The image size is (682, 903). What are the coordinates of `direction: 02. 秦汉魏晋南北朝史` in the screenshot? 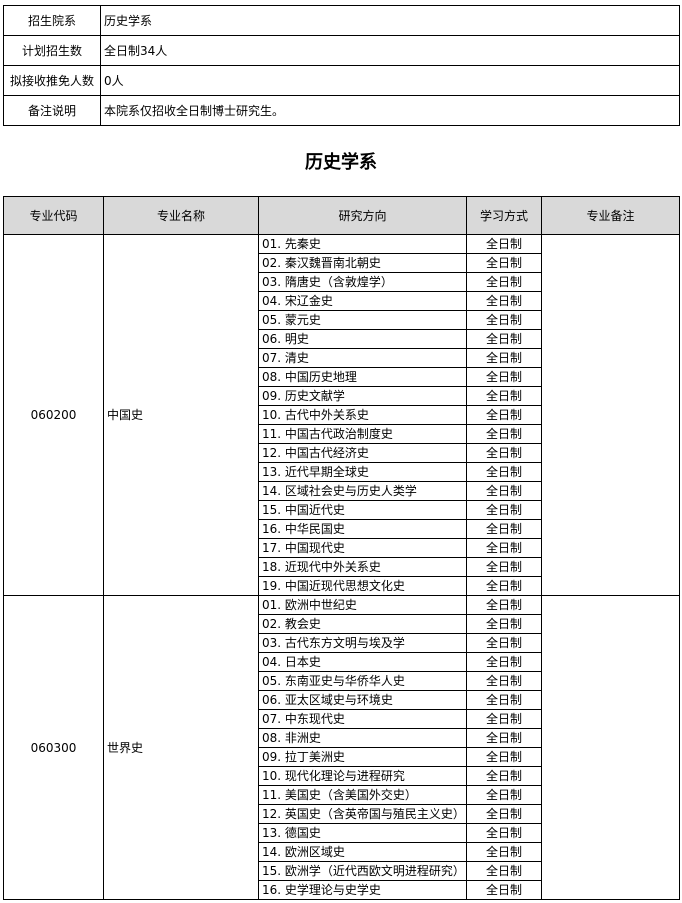 It's located at (362, 263).